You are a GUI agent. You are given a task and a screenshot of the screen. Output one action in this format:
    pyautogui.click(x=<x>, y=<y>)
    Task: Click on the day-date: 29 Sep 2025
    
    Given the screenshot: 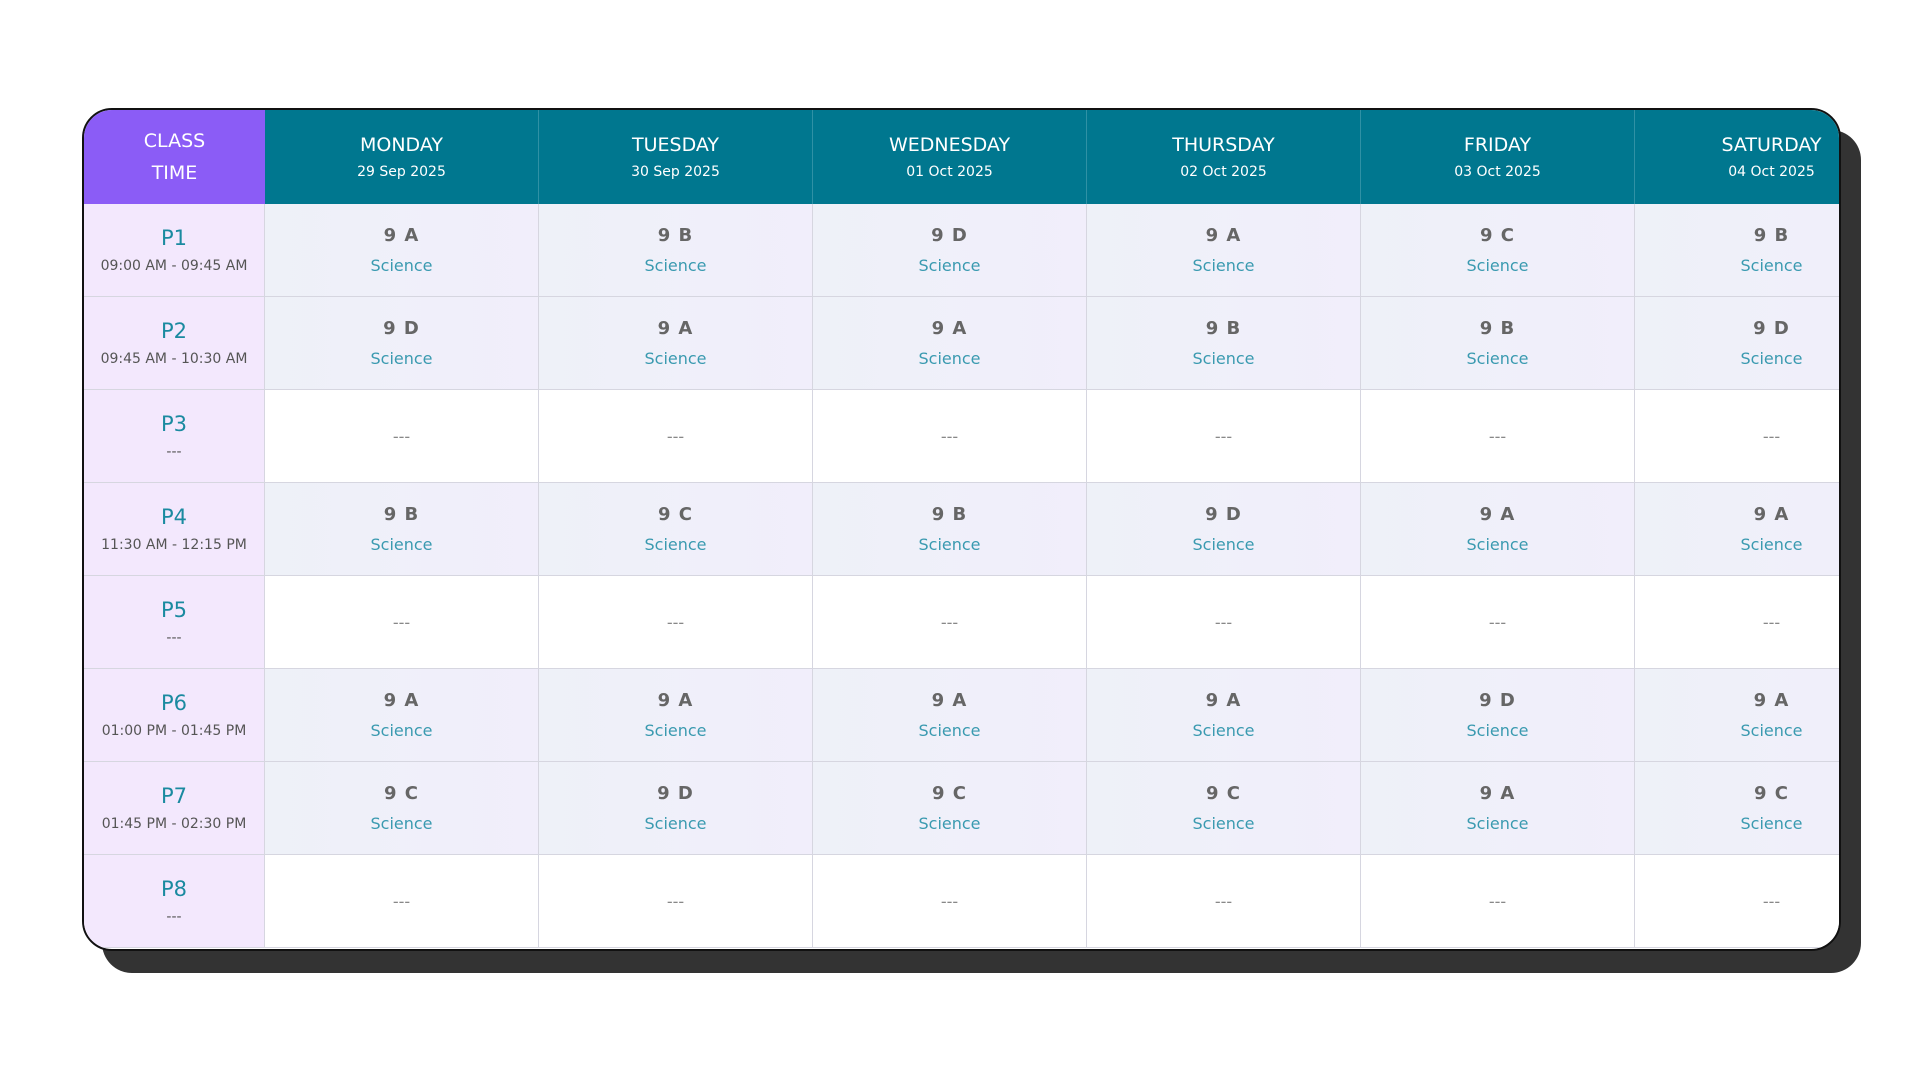 What is the action you would take?
    pyautogui.click(x=401, y=172)
    